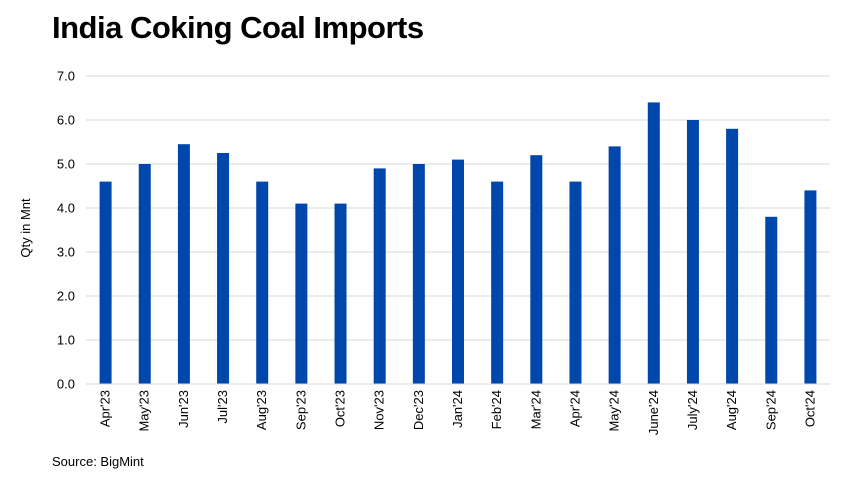  Describe the element at coordinates (809, 408) in the screenshot. I see `x-tick-label: Oct'24` at that location.